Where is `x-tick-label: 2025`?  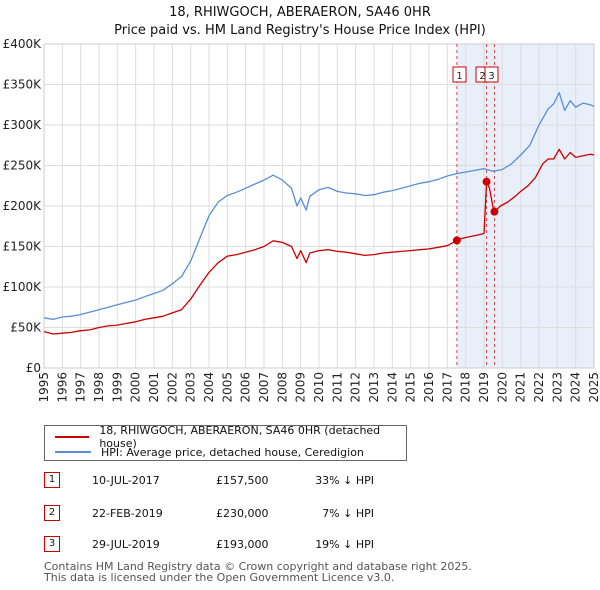 x-tick-label: 2025 is located at coordinates (593, 387).